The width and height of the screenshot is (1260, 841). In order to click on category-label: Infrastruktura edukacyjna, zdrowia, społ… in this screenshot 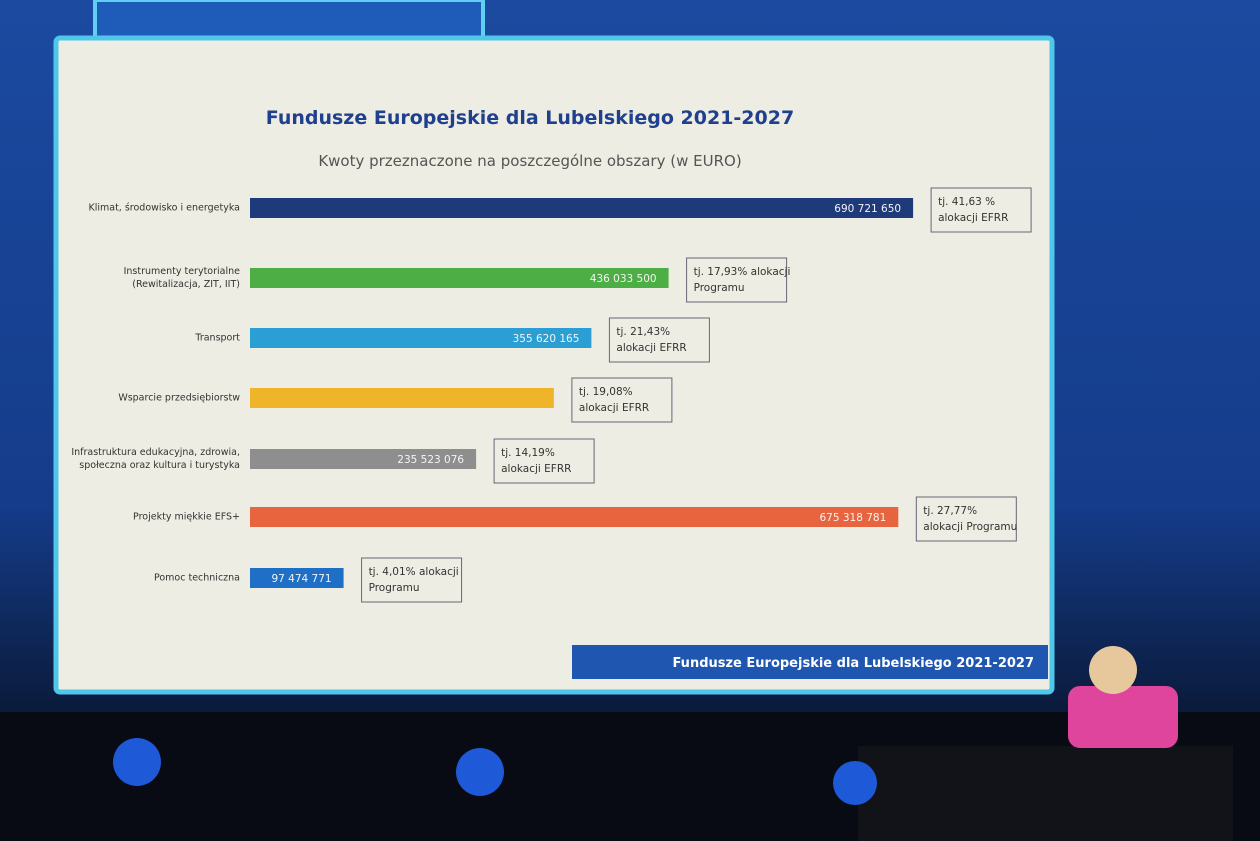, I will do `click(155, 459)`.